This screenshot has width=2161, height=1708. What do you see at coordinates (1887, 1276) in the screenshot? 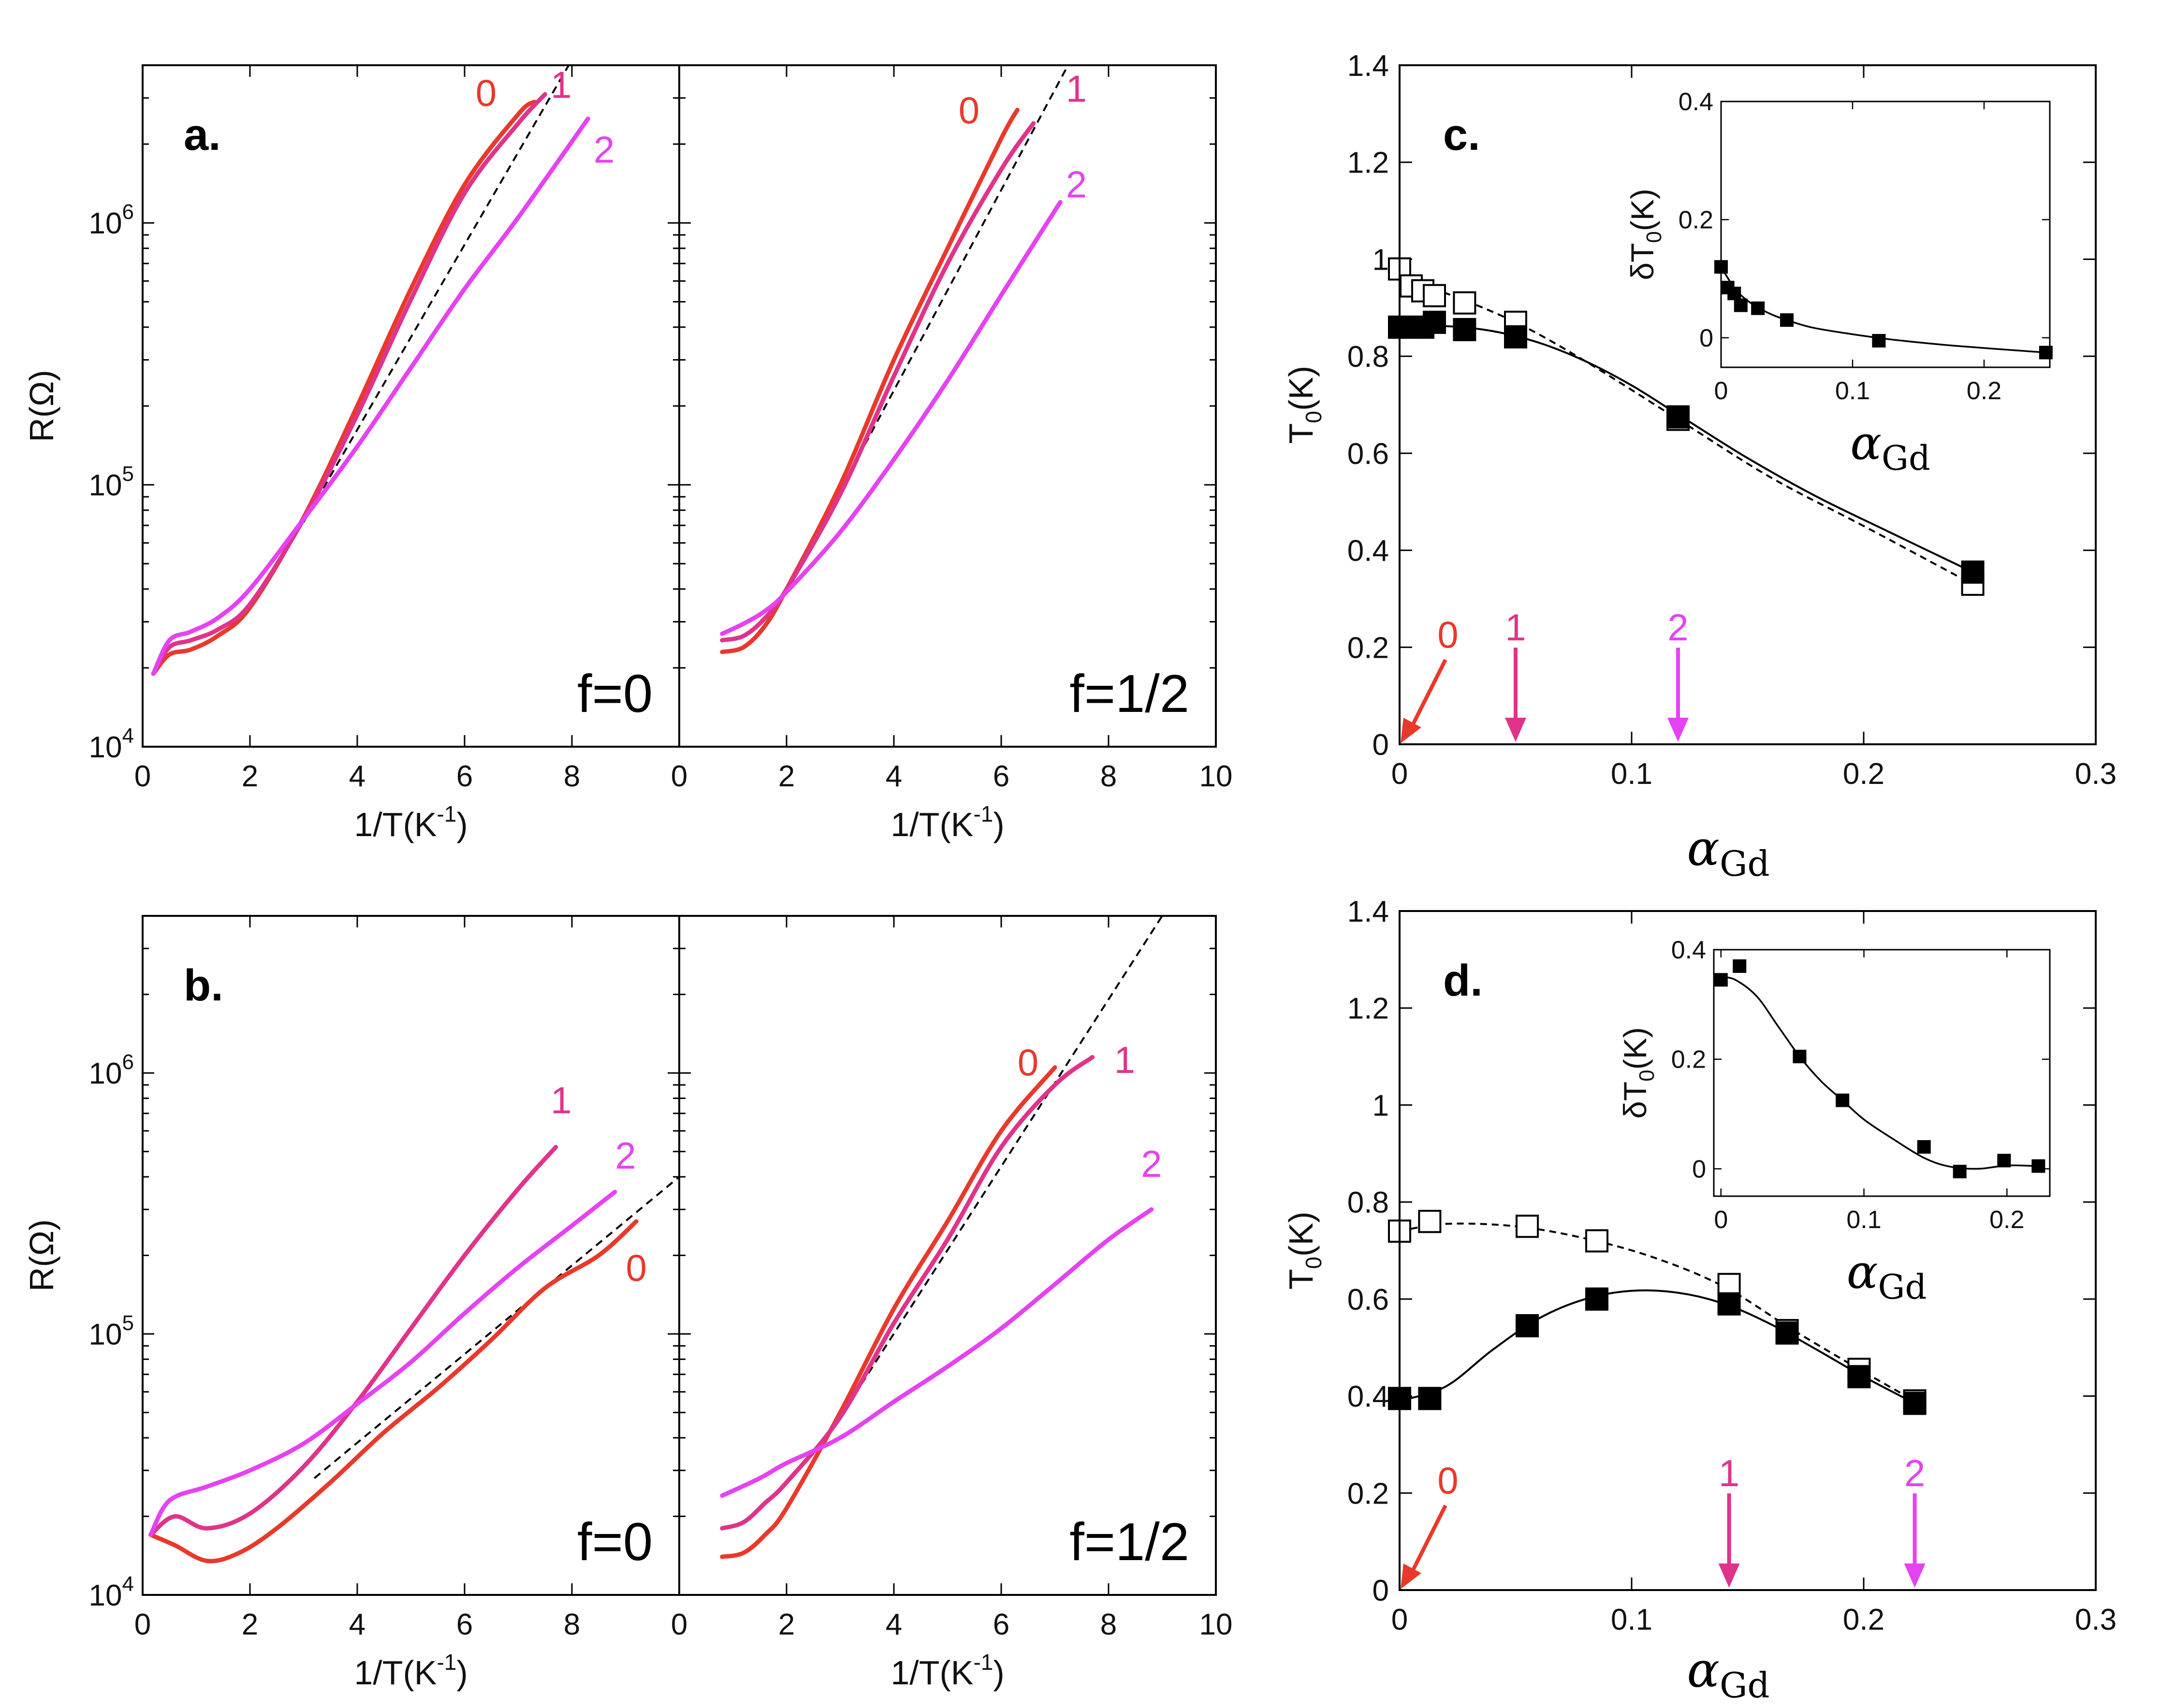
I see `inset-x-axis-label: αGd` at bounding box center [1887, 1276].